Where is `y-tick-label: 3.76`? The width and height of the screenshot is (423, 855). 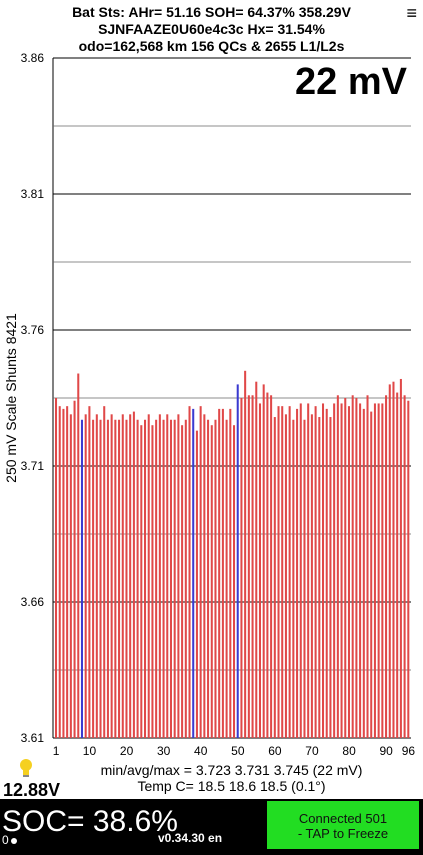 y-tick-label: 3.76 is located at coordinates (33, 330).